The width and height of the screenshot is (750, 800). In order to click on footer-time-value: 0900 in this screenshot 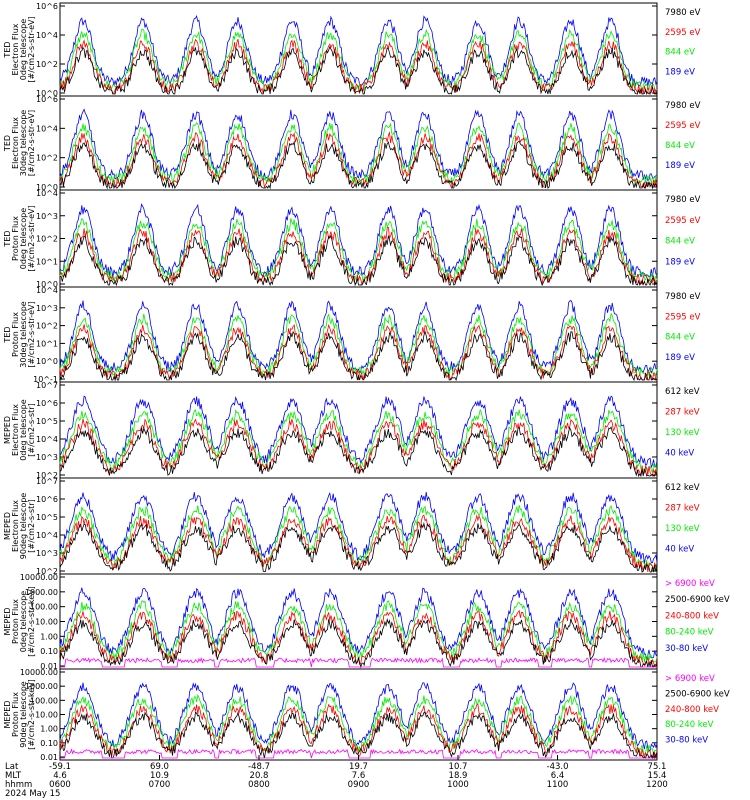, I will do `click(359, 785)`.